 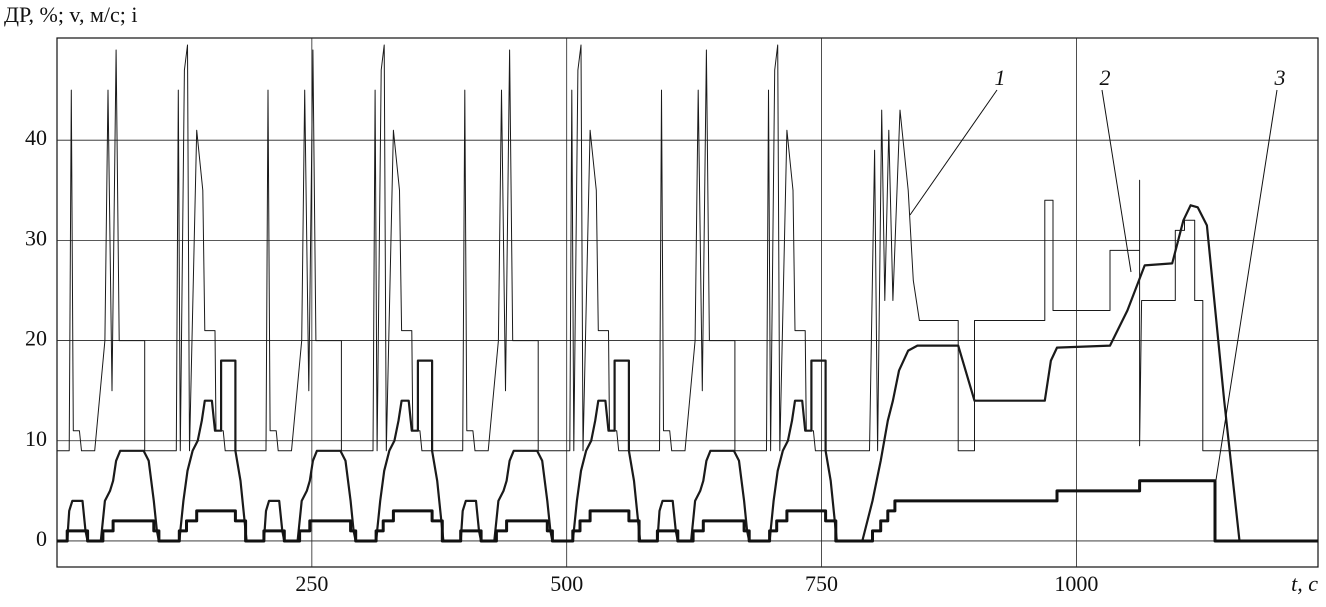 I want to click on x-tick-label: 250, so click(x=311, y=583).